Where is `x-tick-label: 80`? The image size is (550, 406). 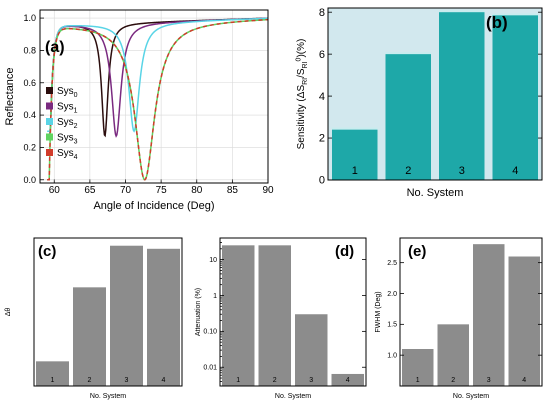
x-tick-label: 80 is located at coordinates (197, 190).